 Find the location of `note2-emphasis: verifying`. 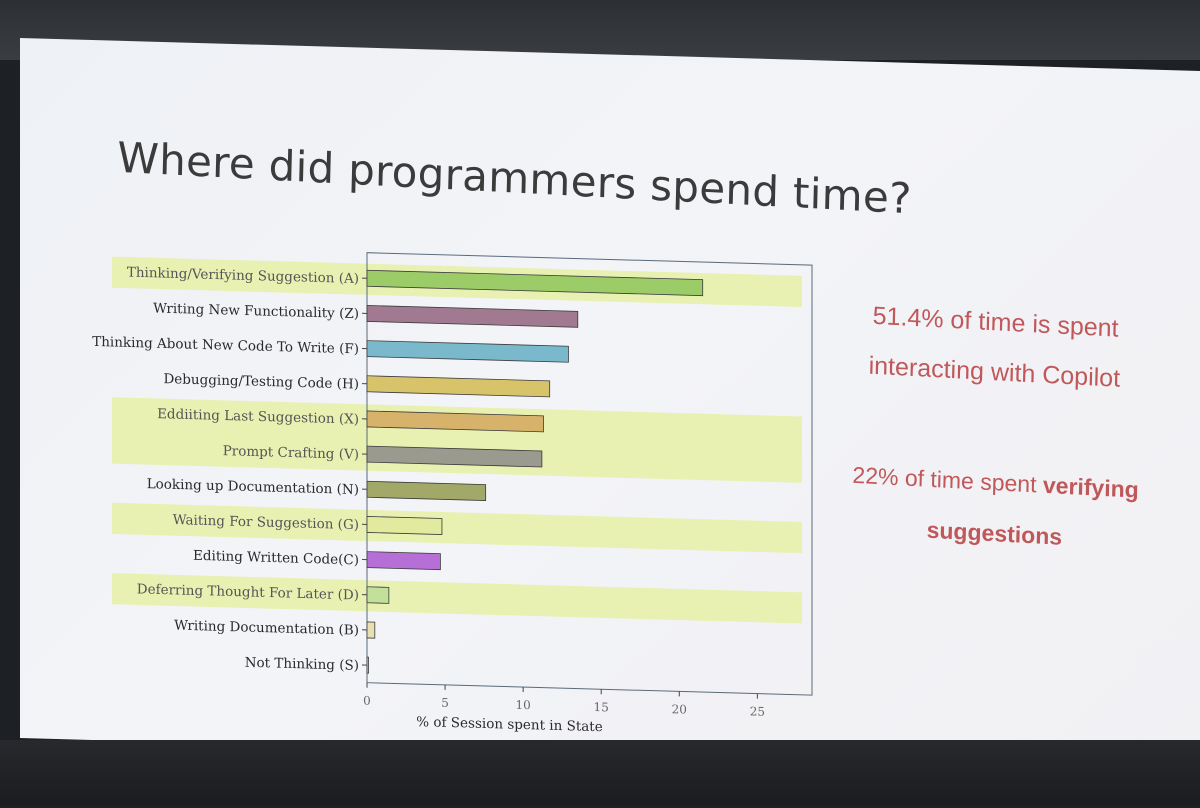

note2-emphasis: verifying is located at coordinates (1091, 487).